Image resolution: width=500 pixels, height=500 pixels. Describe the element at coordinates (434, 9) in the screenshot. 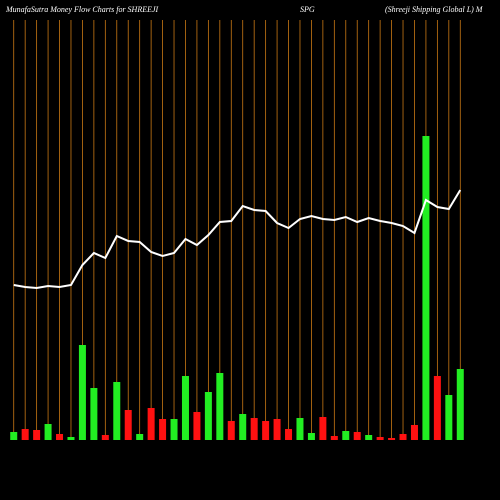

I see `company: (Shreeji Shipping Global L) M` at that location.